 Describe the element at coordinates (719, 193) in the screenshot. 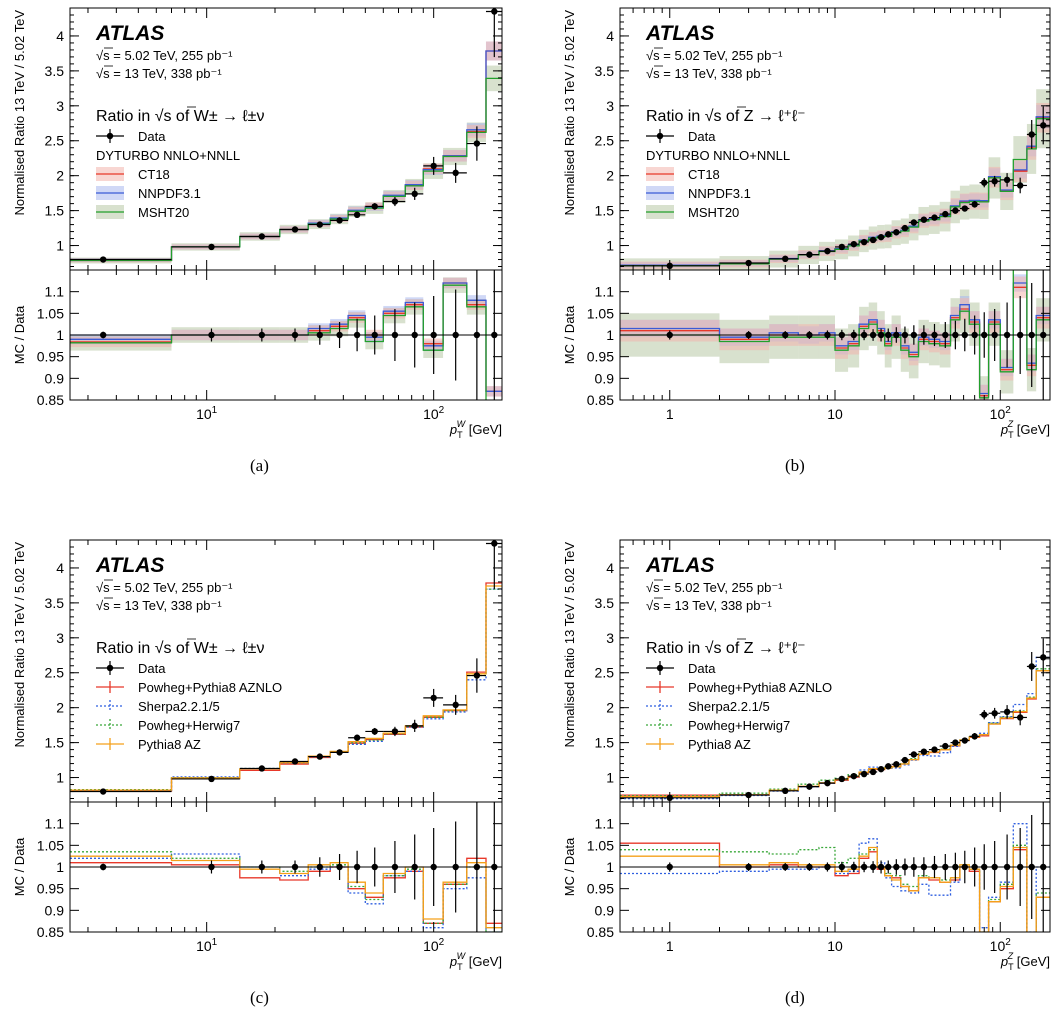

I see `legend-label: NNPDF3.1` at that location.